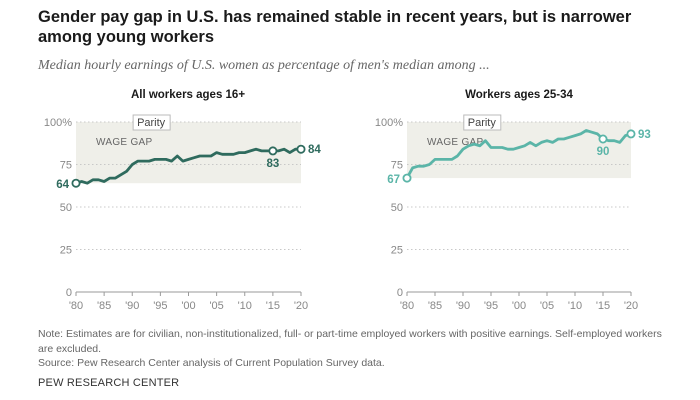  Describe the element at coordinates (644, 135) in the screenshot. I see `data-label: 93` at that location.